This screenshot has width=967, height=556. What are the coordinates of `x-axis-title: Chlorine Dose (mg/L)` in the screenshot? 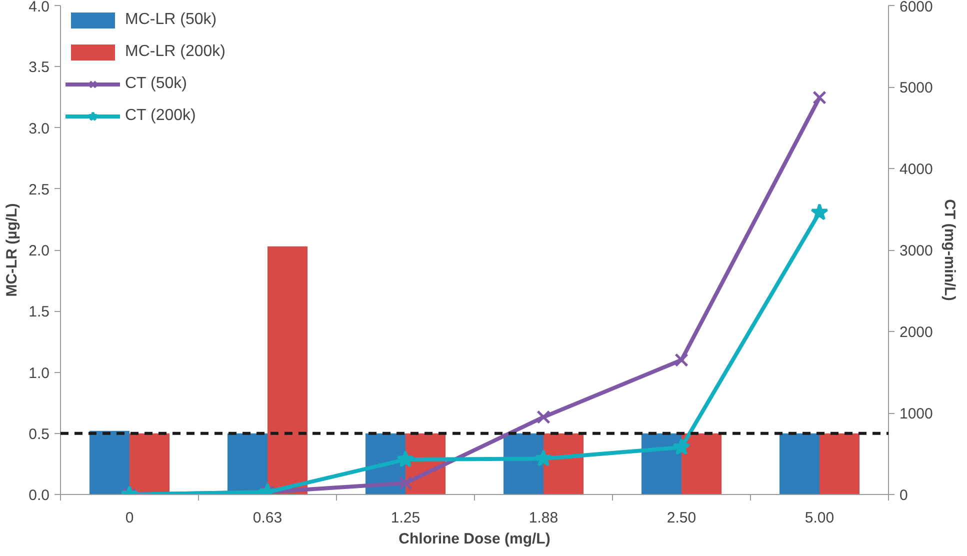 It's located at (474, 539).